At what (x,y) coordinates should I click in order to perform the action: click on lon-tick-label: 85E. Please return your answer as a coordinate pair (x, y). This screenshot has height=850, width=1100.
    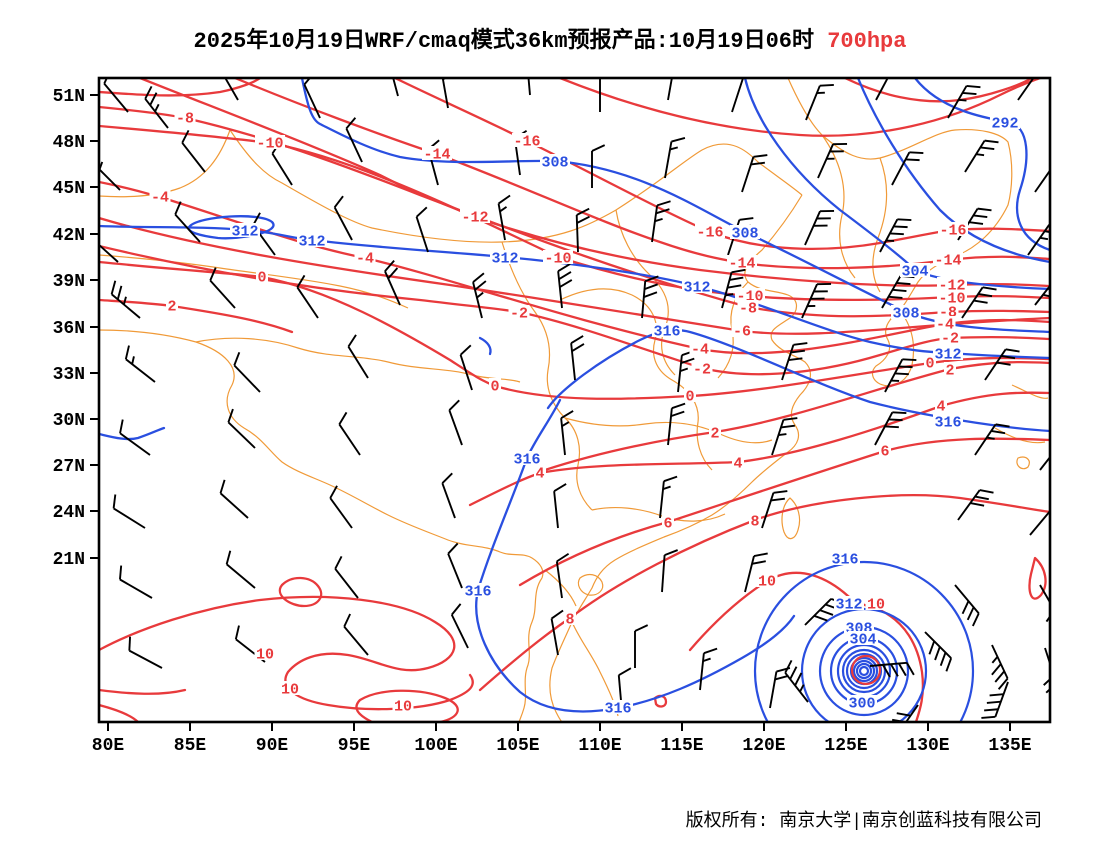
    Looking at the image, I should click on (190, 746).